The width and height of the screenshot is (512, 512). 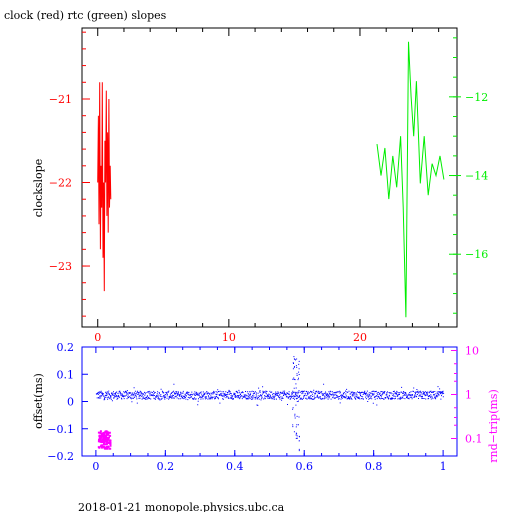 I want to click on clock-series-line, so click(x=104, y=187).